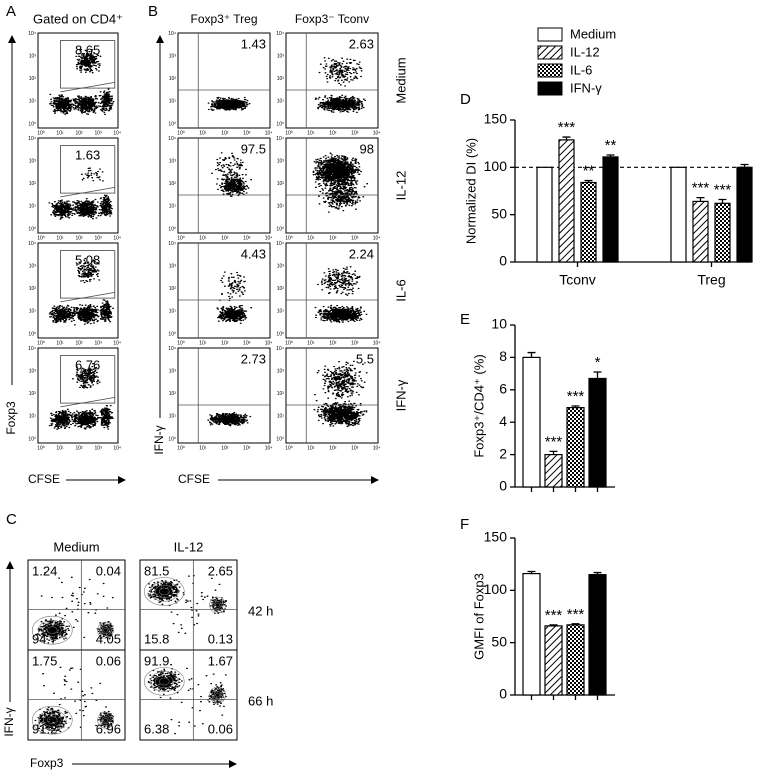  What do you see at coordinates (465, 99) in the screenshot?
I see `panel-label: D` at bounding box center [465, 99].